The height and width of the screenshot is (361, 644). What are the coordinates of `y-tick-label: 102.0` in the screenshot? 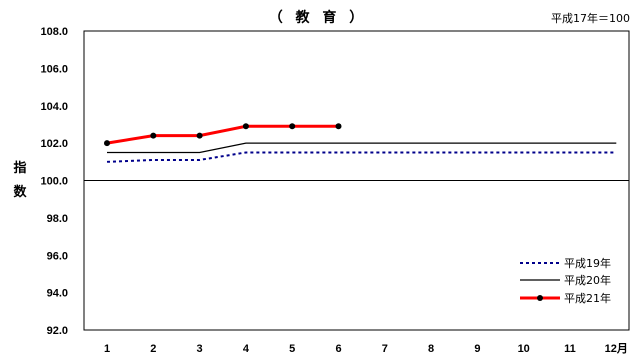 It's located at (54, 144).